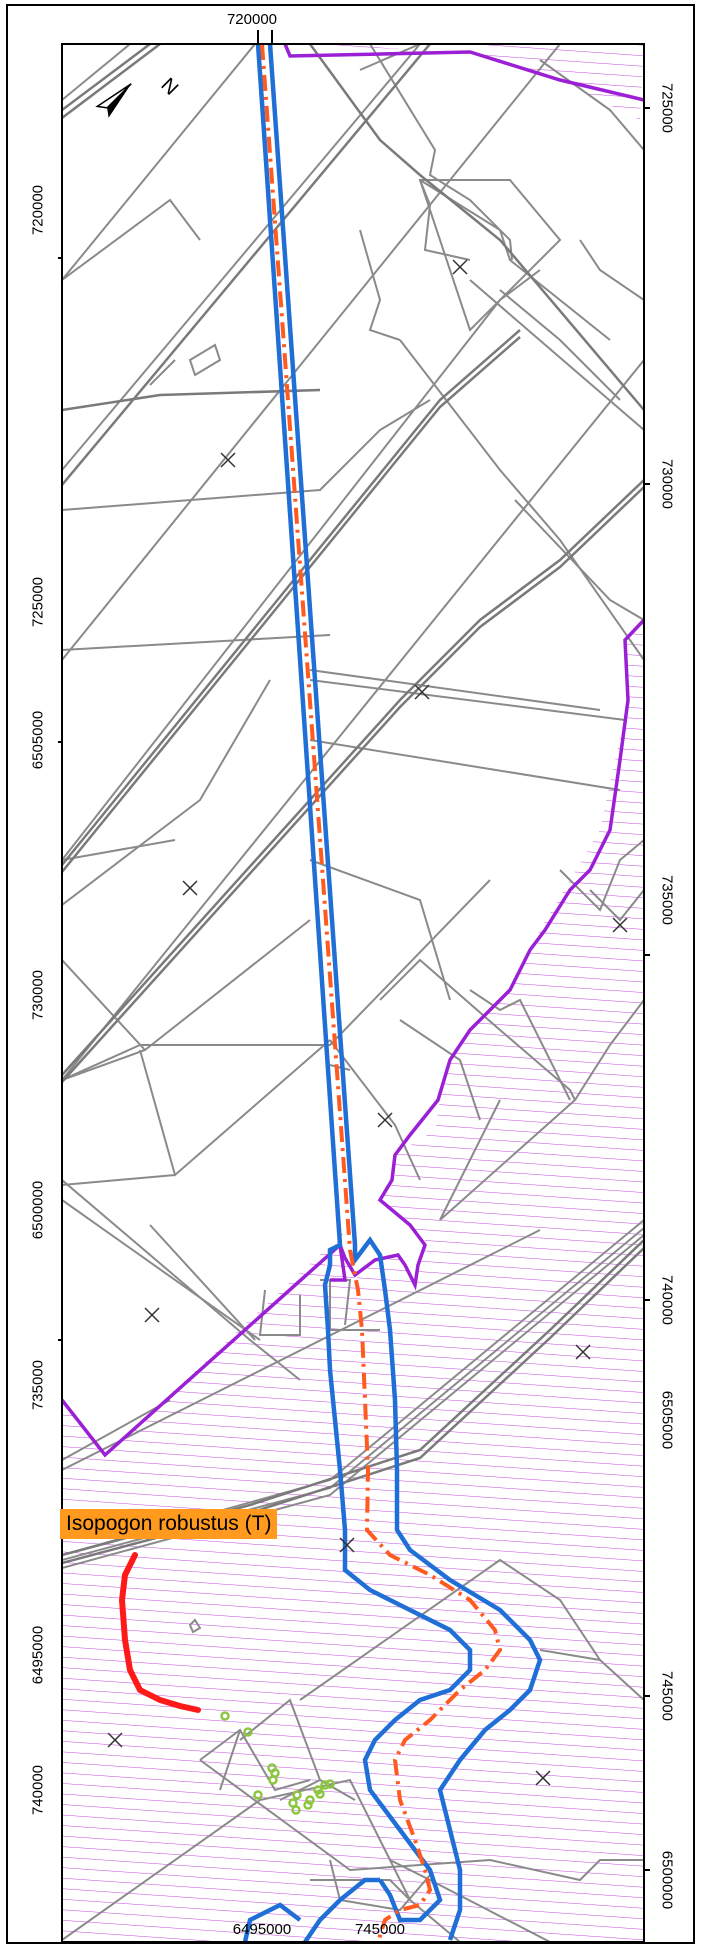 This screenshot has width=701, height=1949. I want to click on grid-label-bottom-0: 6495000, so click(262, 1929).